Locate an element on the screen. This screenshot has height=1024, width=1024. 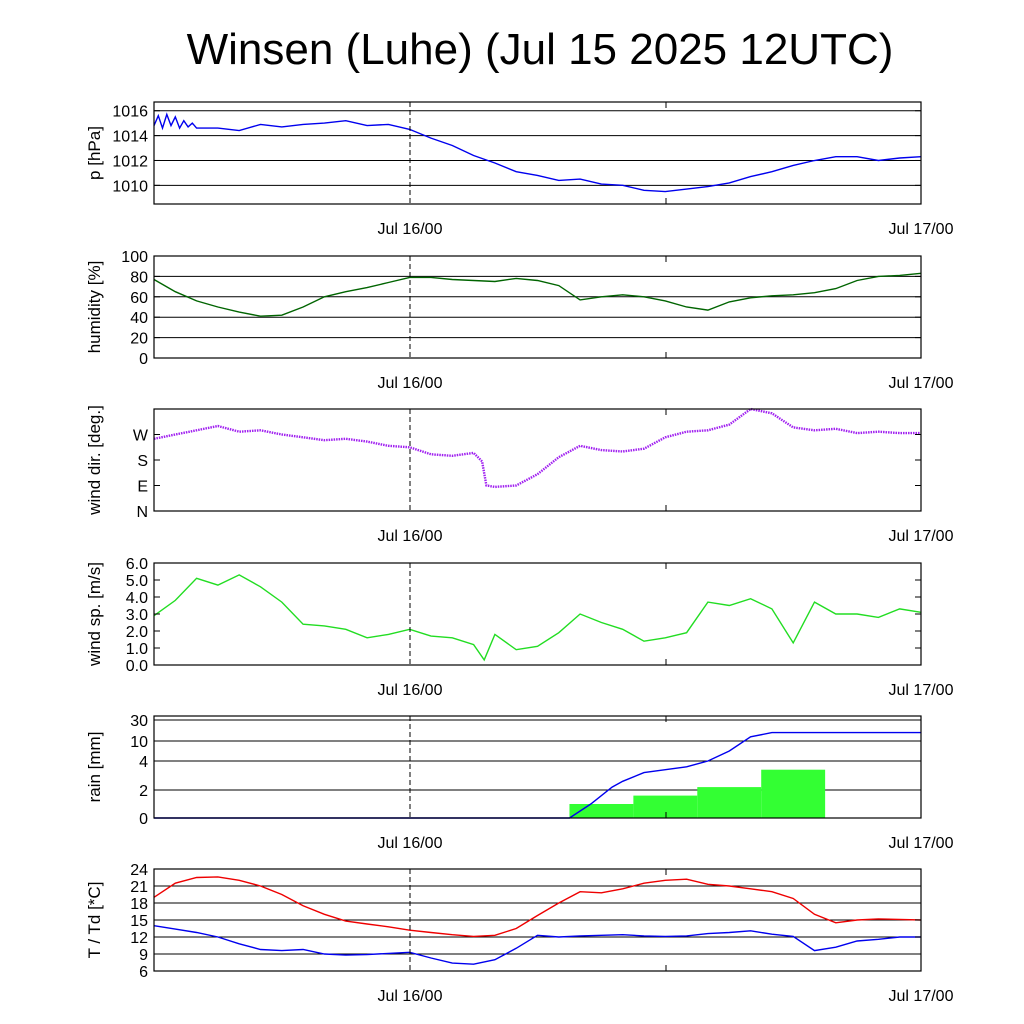
y-tick-label: N is located at coordinates (142, 512).